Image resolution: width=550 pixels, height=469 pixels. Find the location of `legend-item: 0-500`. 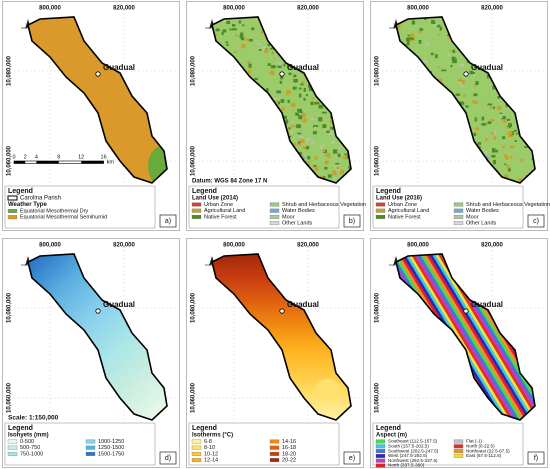

legend-item: 0-500 is located at coordinates (27, 442).